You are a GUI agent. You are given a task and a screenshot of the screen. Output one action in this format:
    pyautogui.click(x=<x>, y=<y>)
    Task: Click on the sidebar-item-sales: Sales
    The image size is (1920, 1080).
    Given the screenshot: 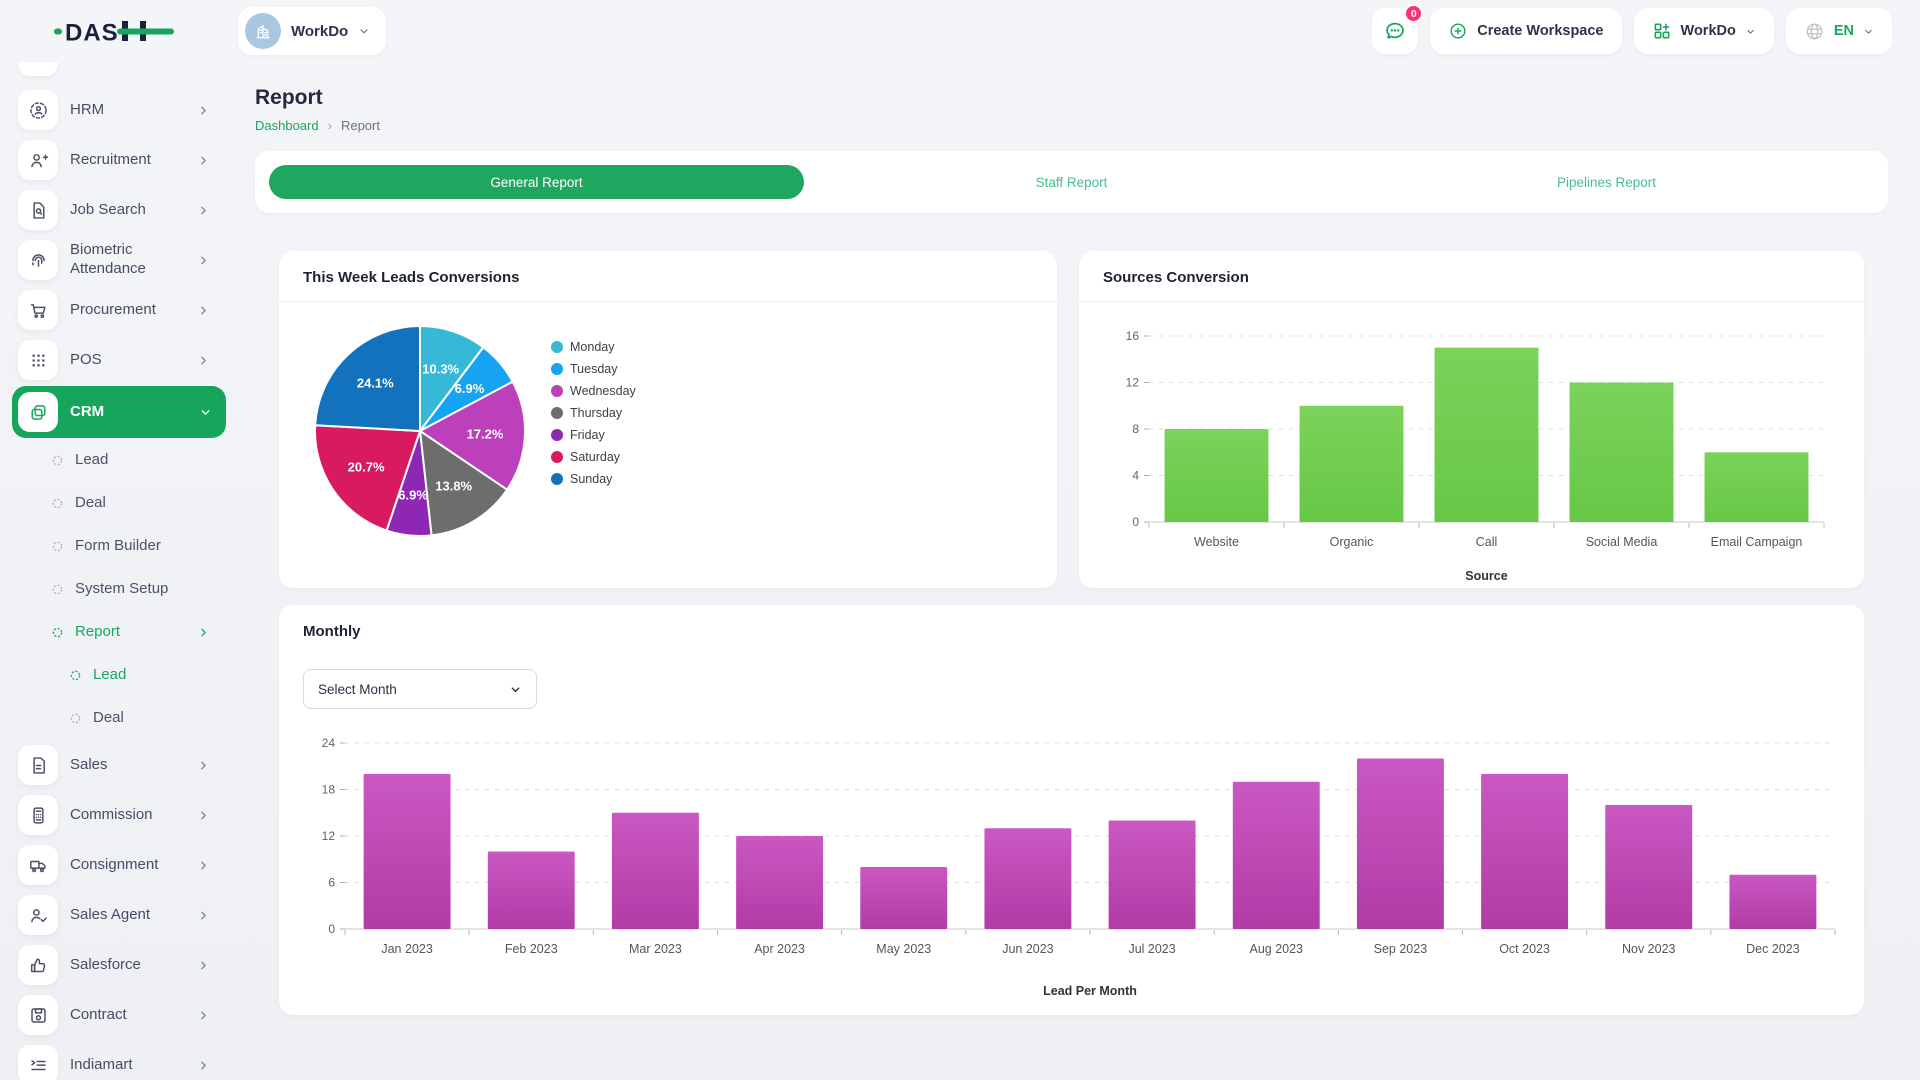 What is the action you would take?
    pyautogui.click(x=121, y=765)
    